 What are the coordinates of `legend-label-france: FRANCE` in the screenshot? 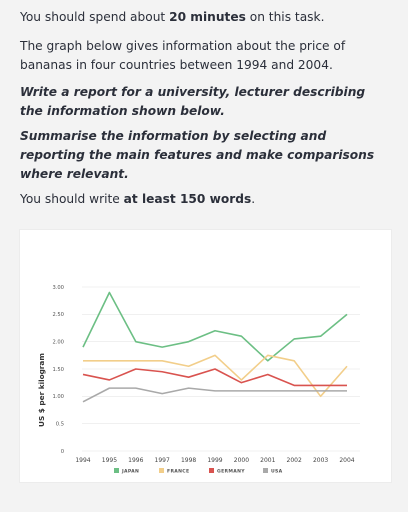 It's located at (178, 471).